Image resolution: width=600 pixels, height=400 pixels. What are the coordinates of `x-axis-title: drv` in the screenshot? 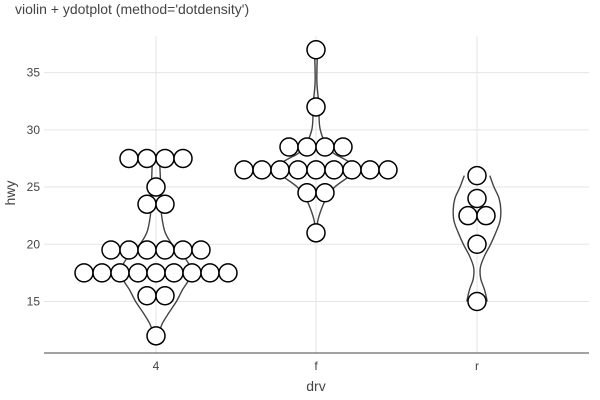 It's located at (315, 386).